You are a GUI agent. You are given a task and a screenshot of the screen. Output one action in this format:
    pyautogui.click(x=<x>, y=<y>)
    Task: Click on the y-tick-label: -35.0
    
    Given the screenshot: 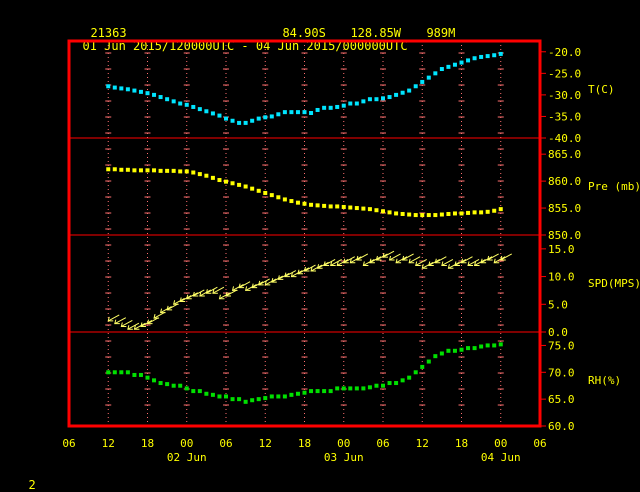 What is the action you would take?
    pyautogui.click(x=564, y=116)
    